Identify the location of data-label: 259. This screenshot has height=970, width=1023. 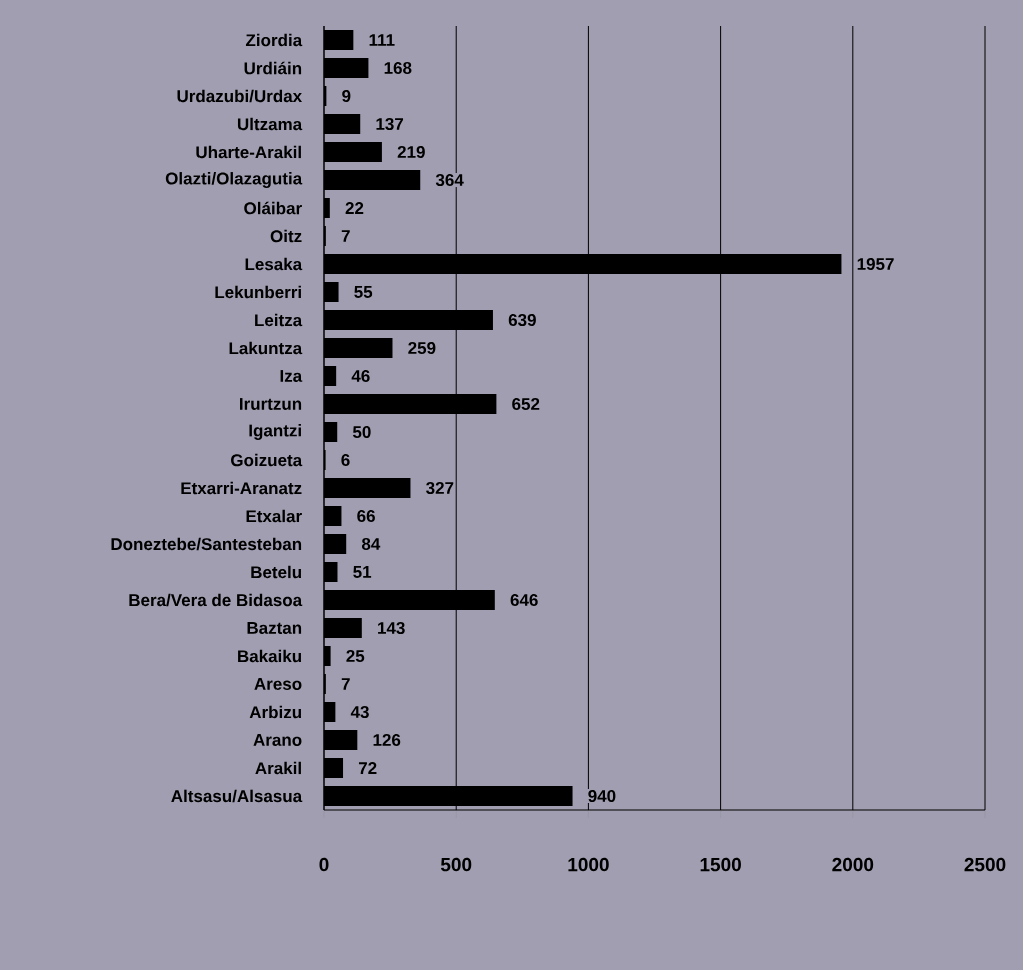
(422, 348).